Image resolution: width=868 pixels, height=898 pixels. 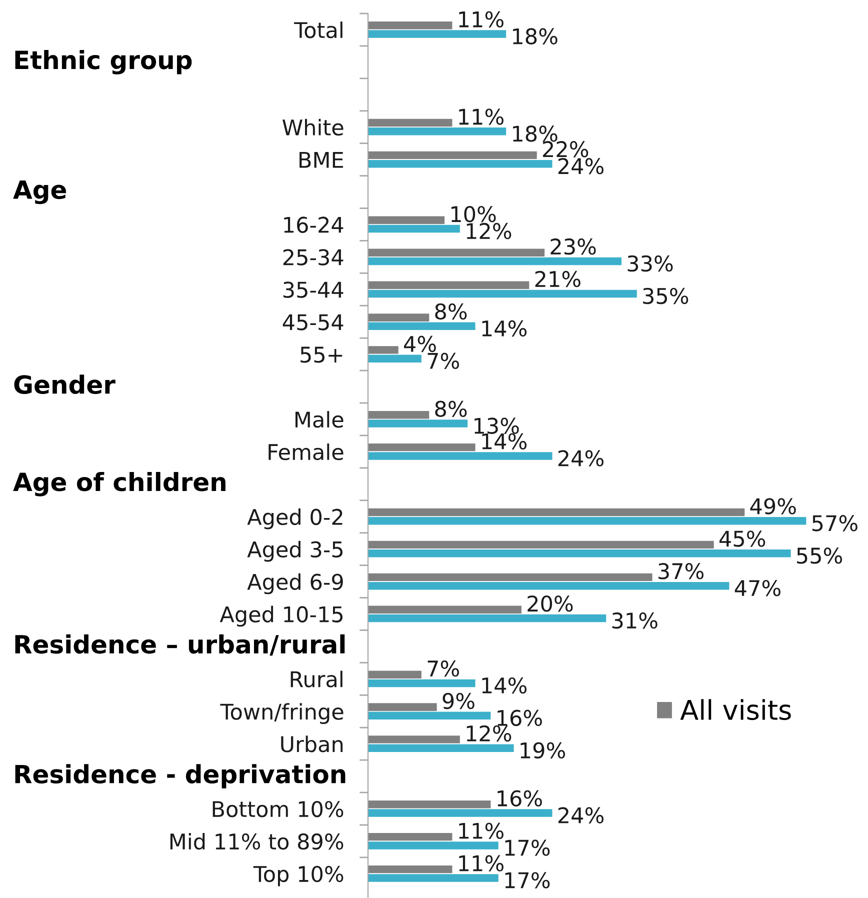 What do you see at coordinates (298, 876) in the screenshot?
I see `y-tick-label: Top 10%` at bounding box center [298, 876].